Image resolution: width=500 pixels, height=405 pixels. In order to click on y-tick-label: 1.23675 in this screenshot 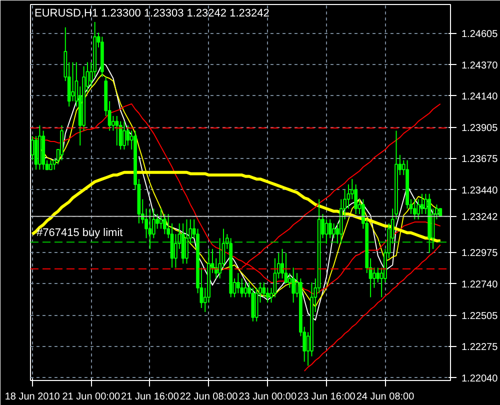, I will do `click(480, 159)`.